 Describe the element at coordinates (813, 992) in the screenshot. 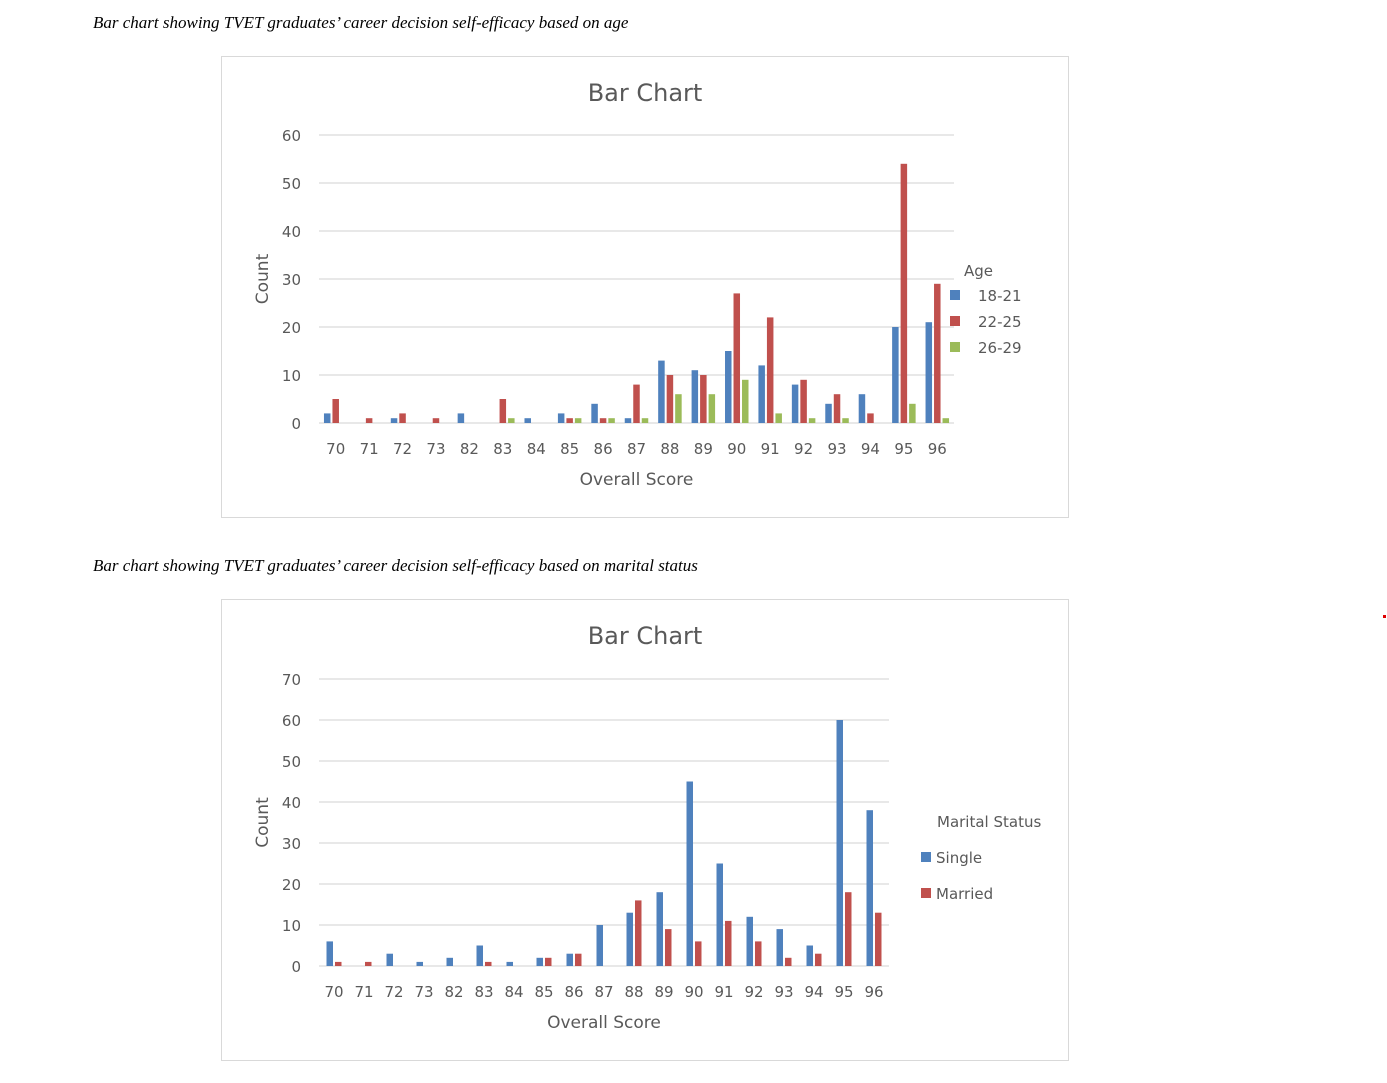

I see `x-tick-label: 94` at that location.